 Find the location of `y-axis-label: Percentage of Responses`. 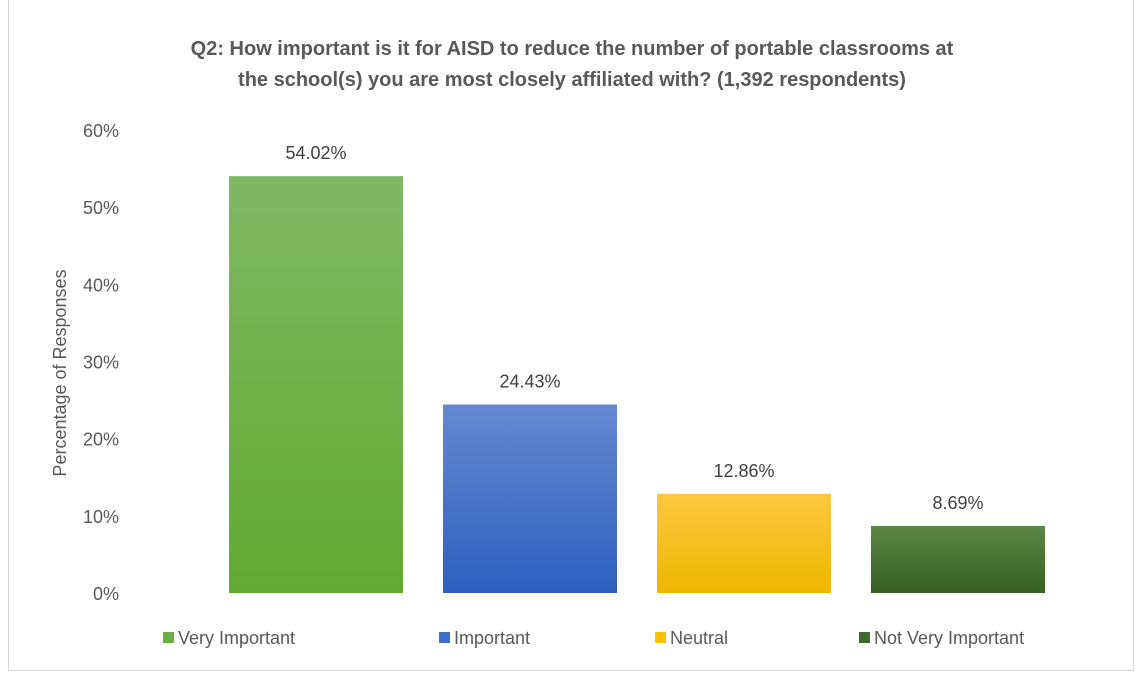

y-axis-label: Percentage of Responses is located at coordinates (60, 372).